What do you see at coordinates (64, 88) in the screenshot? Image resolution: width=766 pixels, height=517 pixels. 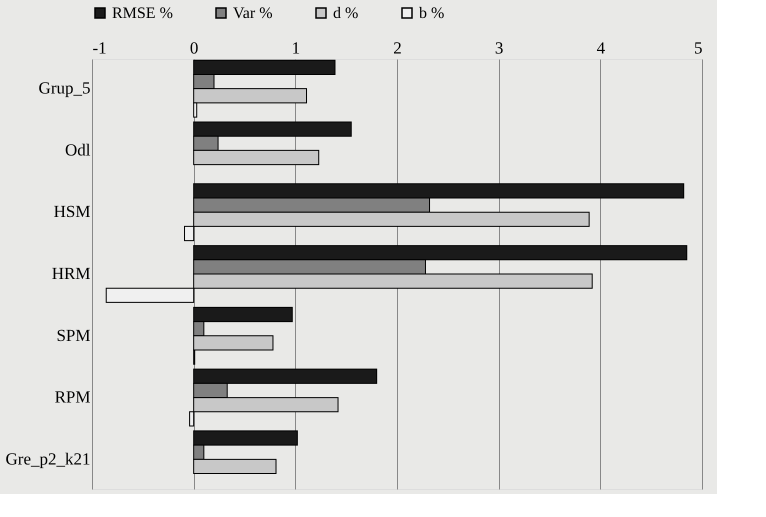 I see `y-tick-label: Grup_5` at bounding box center [64, 88].